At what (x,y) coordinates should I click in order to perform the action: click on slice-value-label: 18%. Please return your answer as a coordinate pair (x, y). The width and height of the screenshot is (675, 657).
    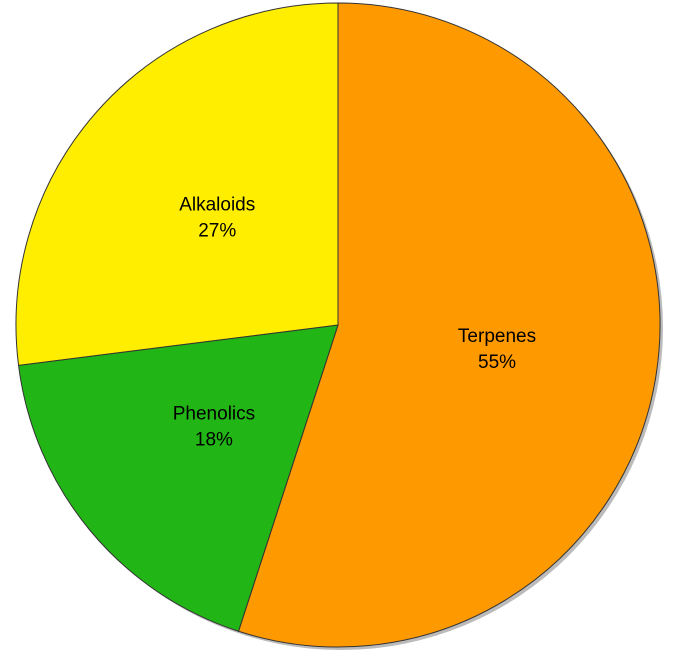
    Looking at the image, I should click on (214, 440).